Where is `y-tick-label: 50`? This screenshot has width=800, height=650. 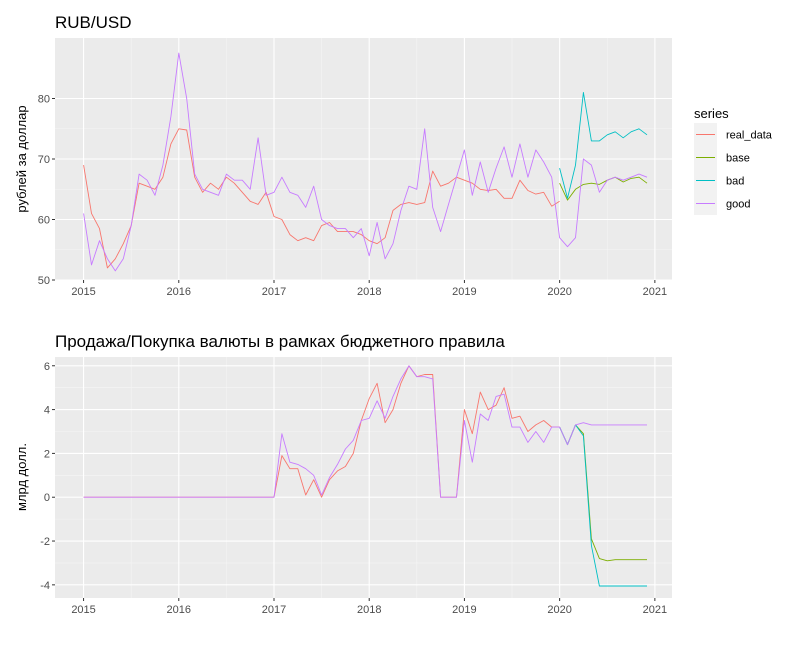 y-tick-label: 50 is located at coordinates (44, 281).